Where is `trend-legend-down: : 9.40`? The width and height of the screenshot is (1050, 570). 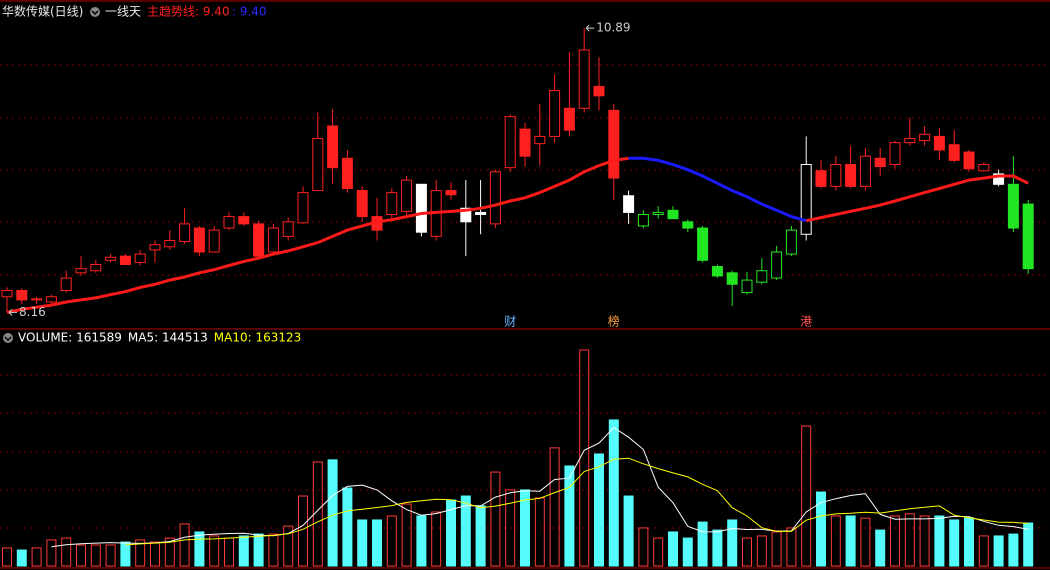 trend-legend-down: : 9.40 is located at coordinates (249, 12).